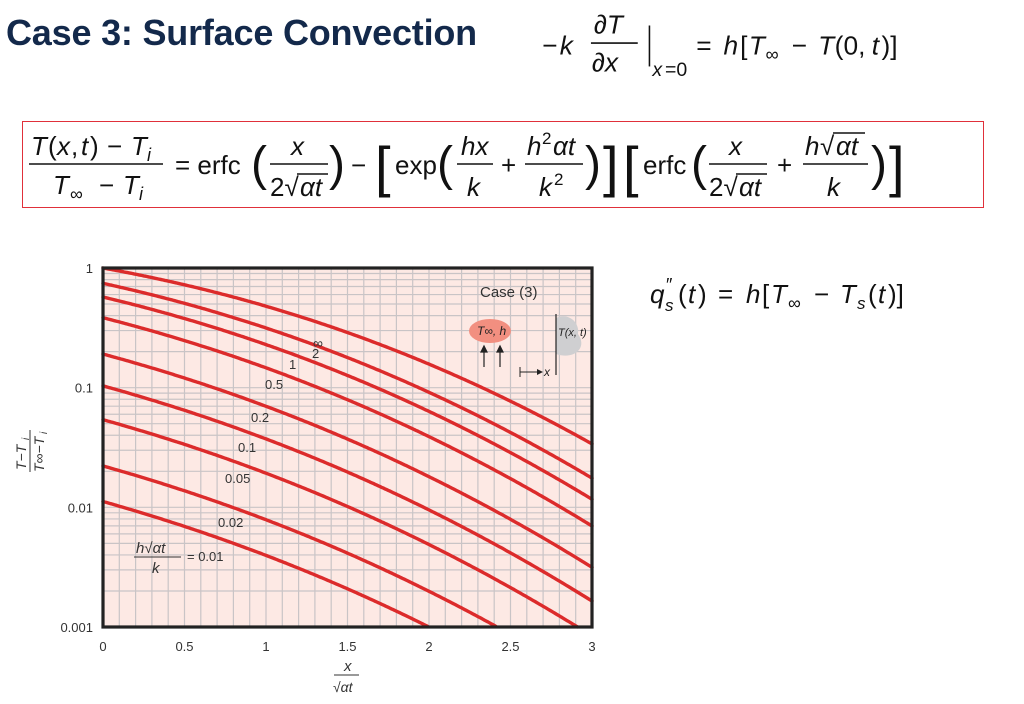  I want to click on svg-text: erfc, so click(664, 165).